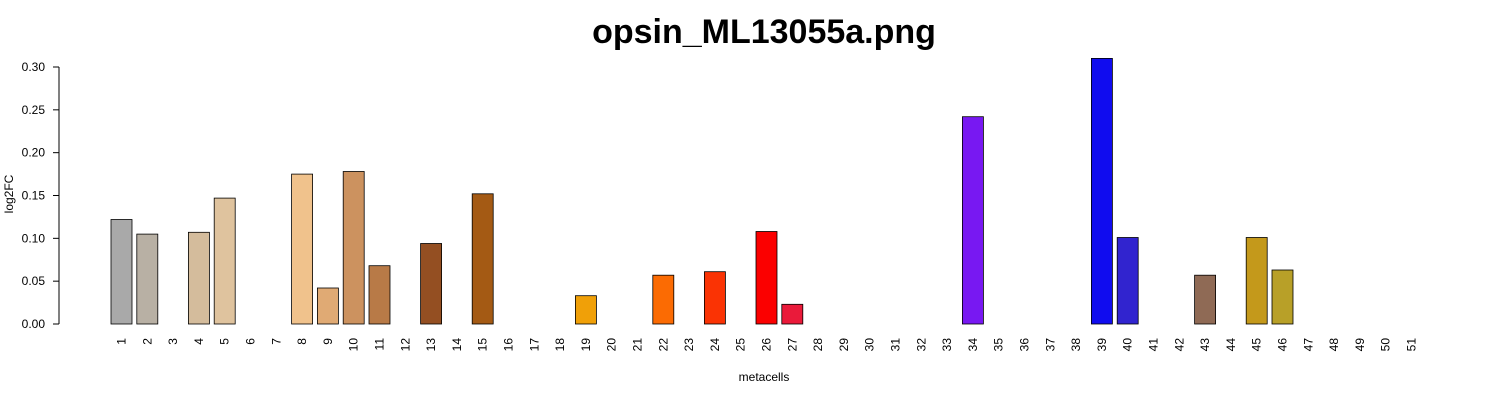 Image resolution: width=1500 pixels, height=400 pixels. I want to click on x-tick-label: 38, so click(1076, 345).